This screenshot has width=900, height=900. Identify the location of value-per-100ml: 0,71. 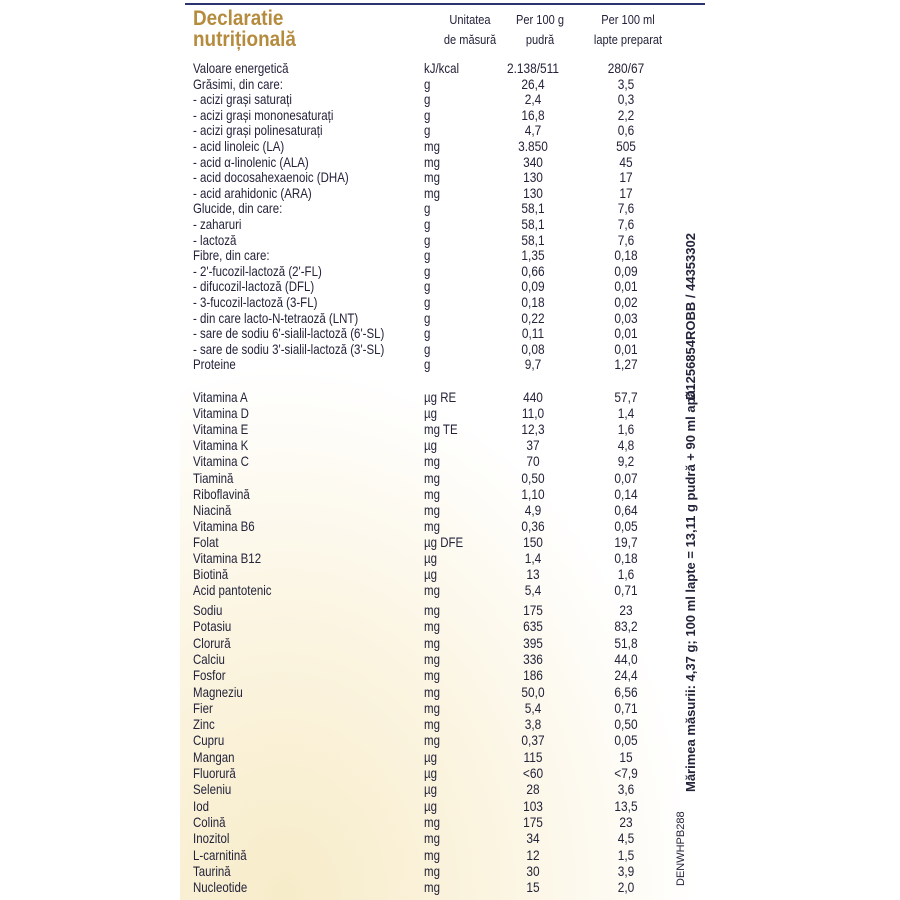
(626, 707).